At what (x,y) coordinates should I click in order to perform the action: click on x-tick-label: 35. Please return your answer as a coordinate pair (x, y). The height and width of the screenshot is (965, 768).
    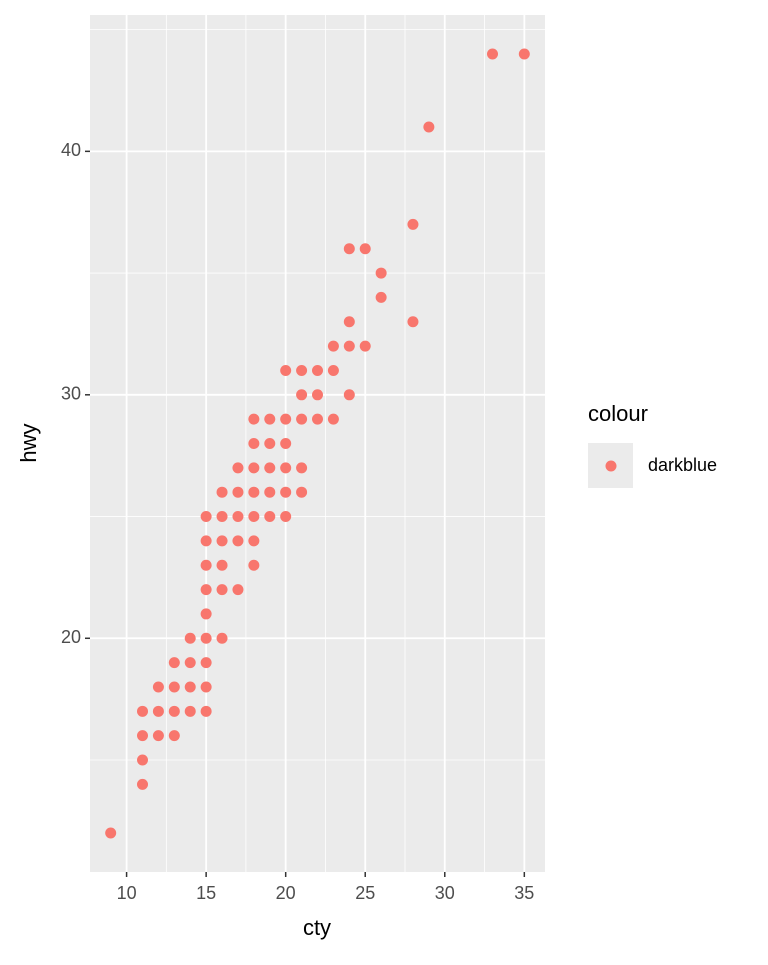
    Looking at the image, I should click on (524, 893).